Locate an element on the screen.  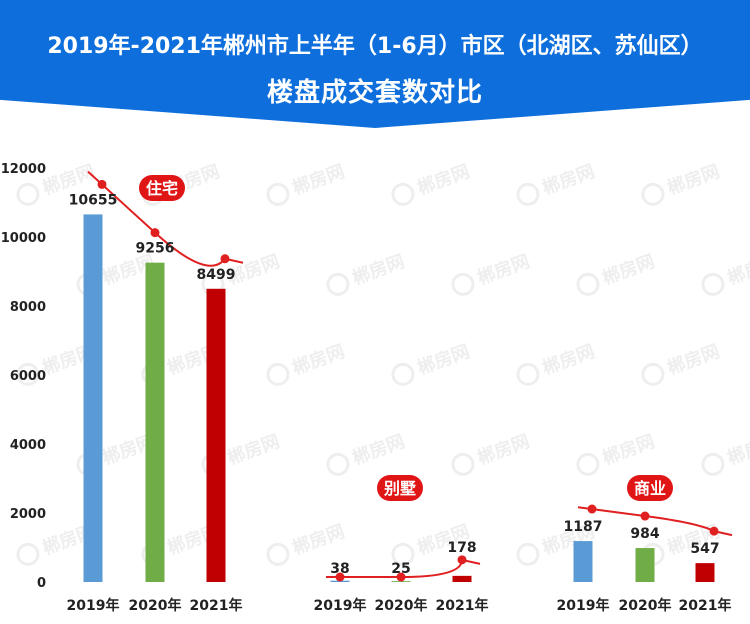
y-axis-ticks: 0 2000 4000 6000 8000 10000 12000 is located at coordinates (23, 376).